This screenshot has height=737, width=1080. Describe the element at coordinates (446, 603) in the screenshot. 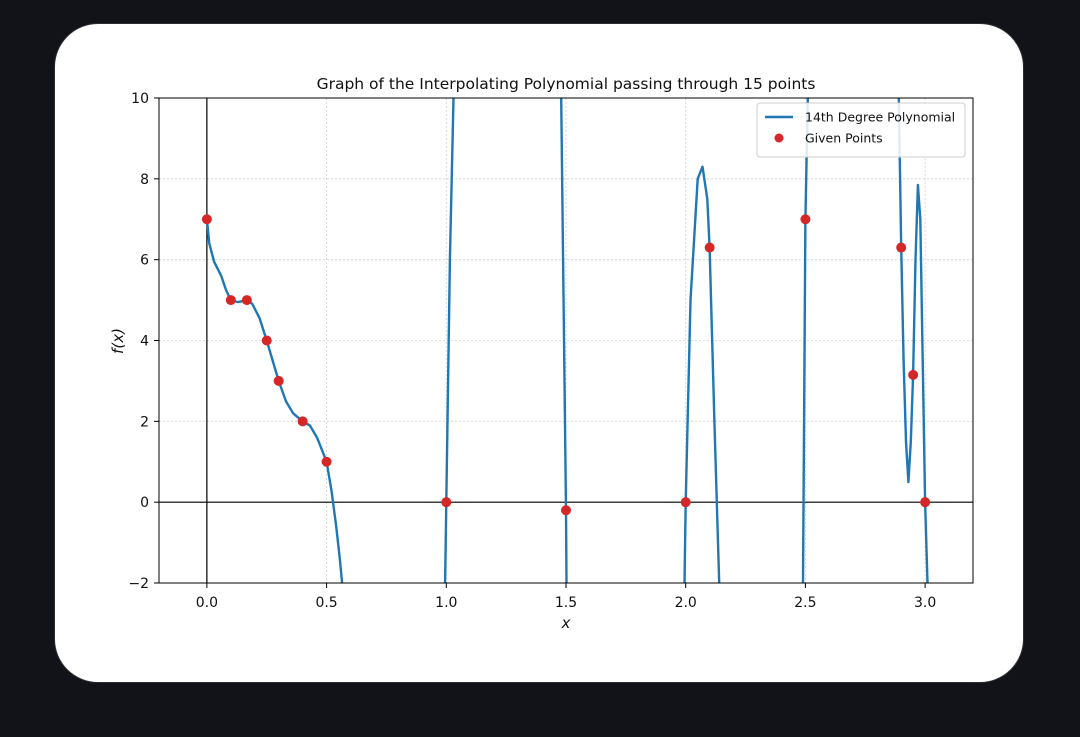

I see `x-tick-label: 1.0` at that location.